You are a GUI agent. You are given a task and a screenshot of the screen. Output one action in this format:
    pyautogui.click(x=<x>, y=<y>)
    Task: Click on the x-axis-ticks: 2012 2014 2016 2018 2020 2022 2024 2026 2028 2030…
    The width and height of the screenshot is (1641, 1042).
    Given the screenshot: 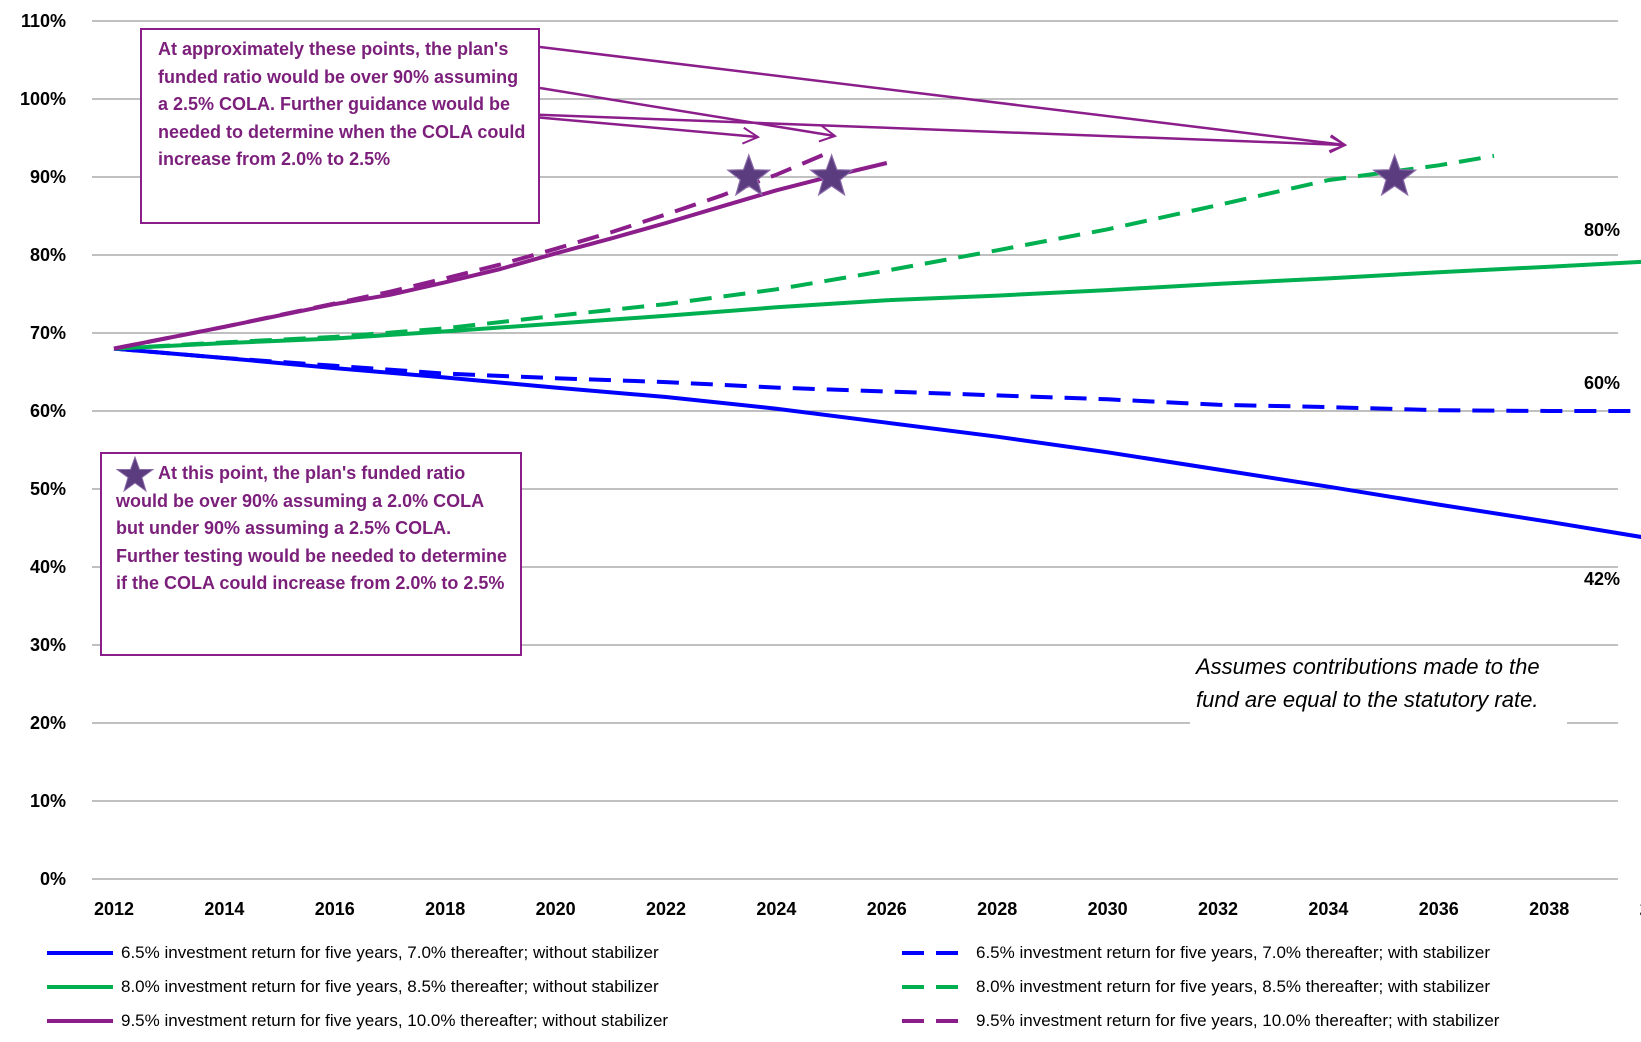 What is the action you would take?
    pyautogui.click(x=867, y=909)
    